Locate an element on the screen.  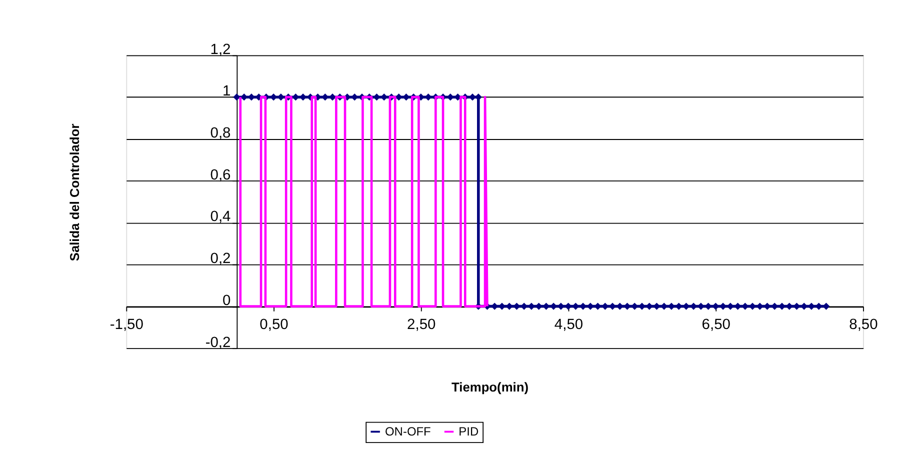
x-tick-label: 8,50 is located at coordinates (863, 324).